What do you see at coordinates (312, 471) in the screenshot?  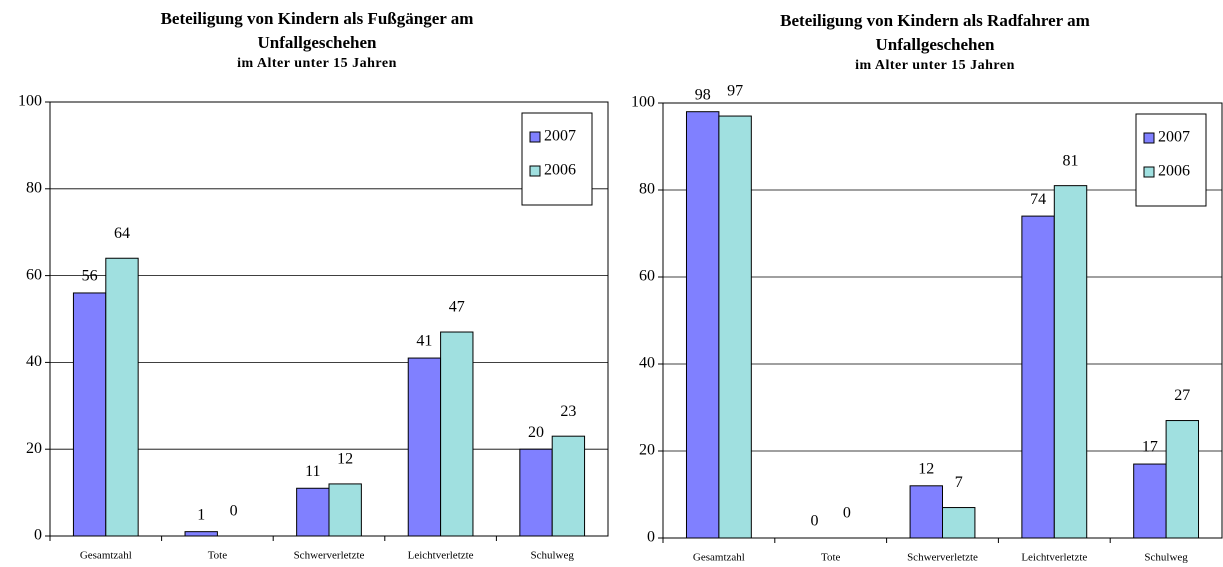 I see `value-label: 11` at bounding box center [312, 471].